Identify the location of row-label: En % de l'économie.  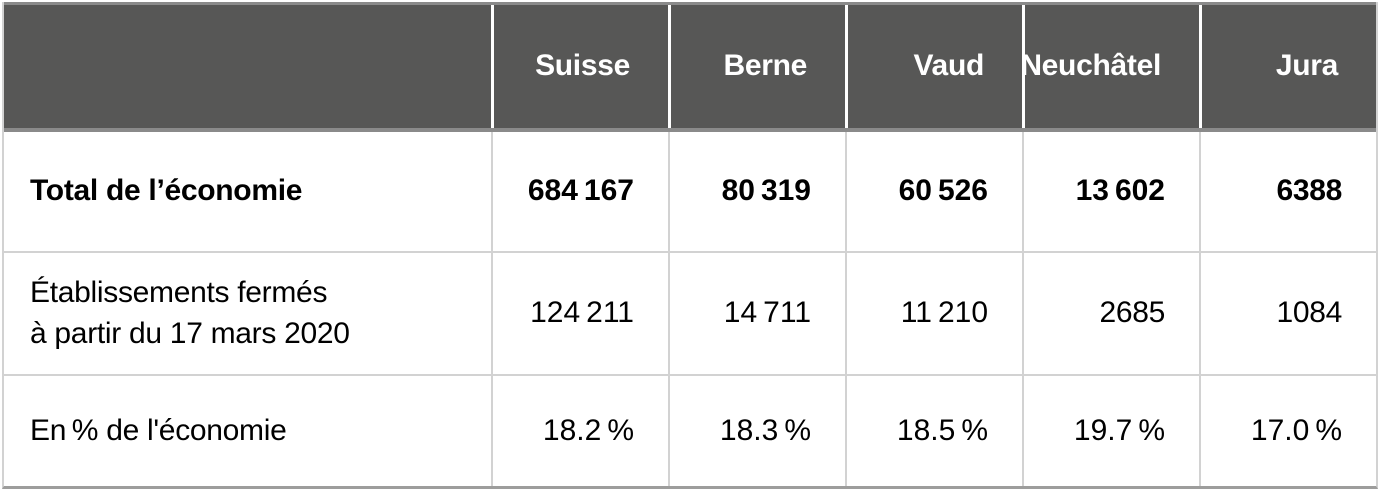
(247, 431).